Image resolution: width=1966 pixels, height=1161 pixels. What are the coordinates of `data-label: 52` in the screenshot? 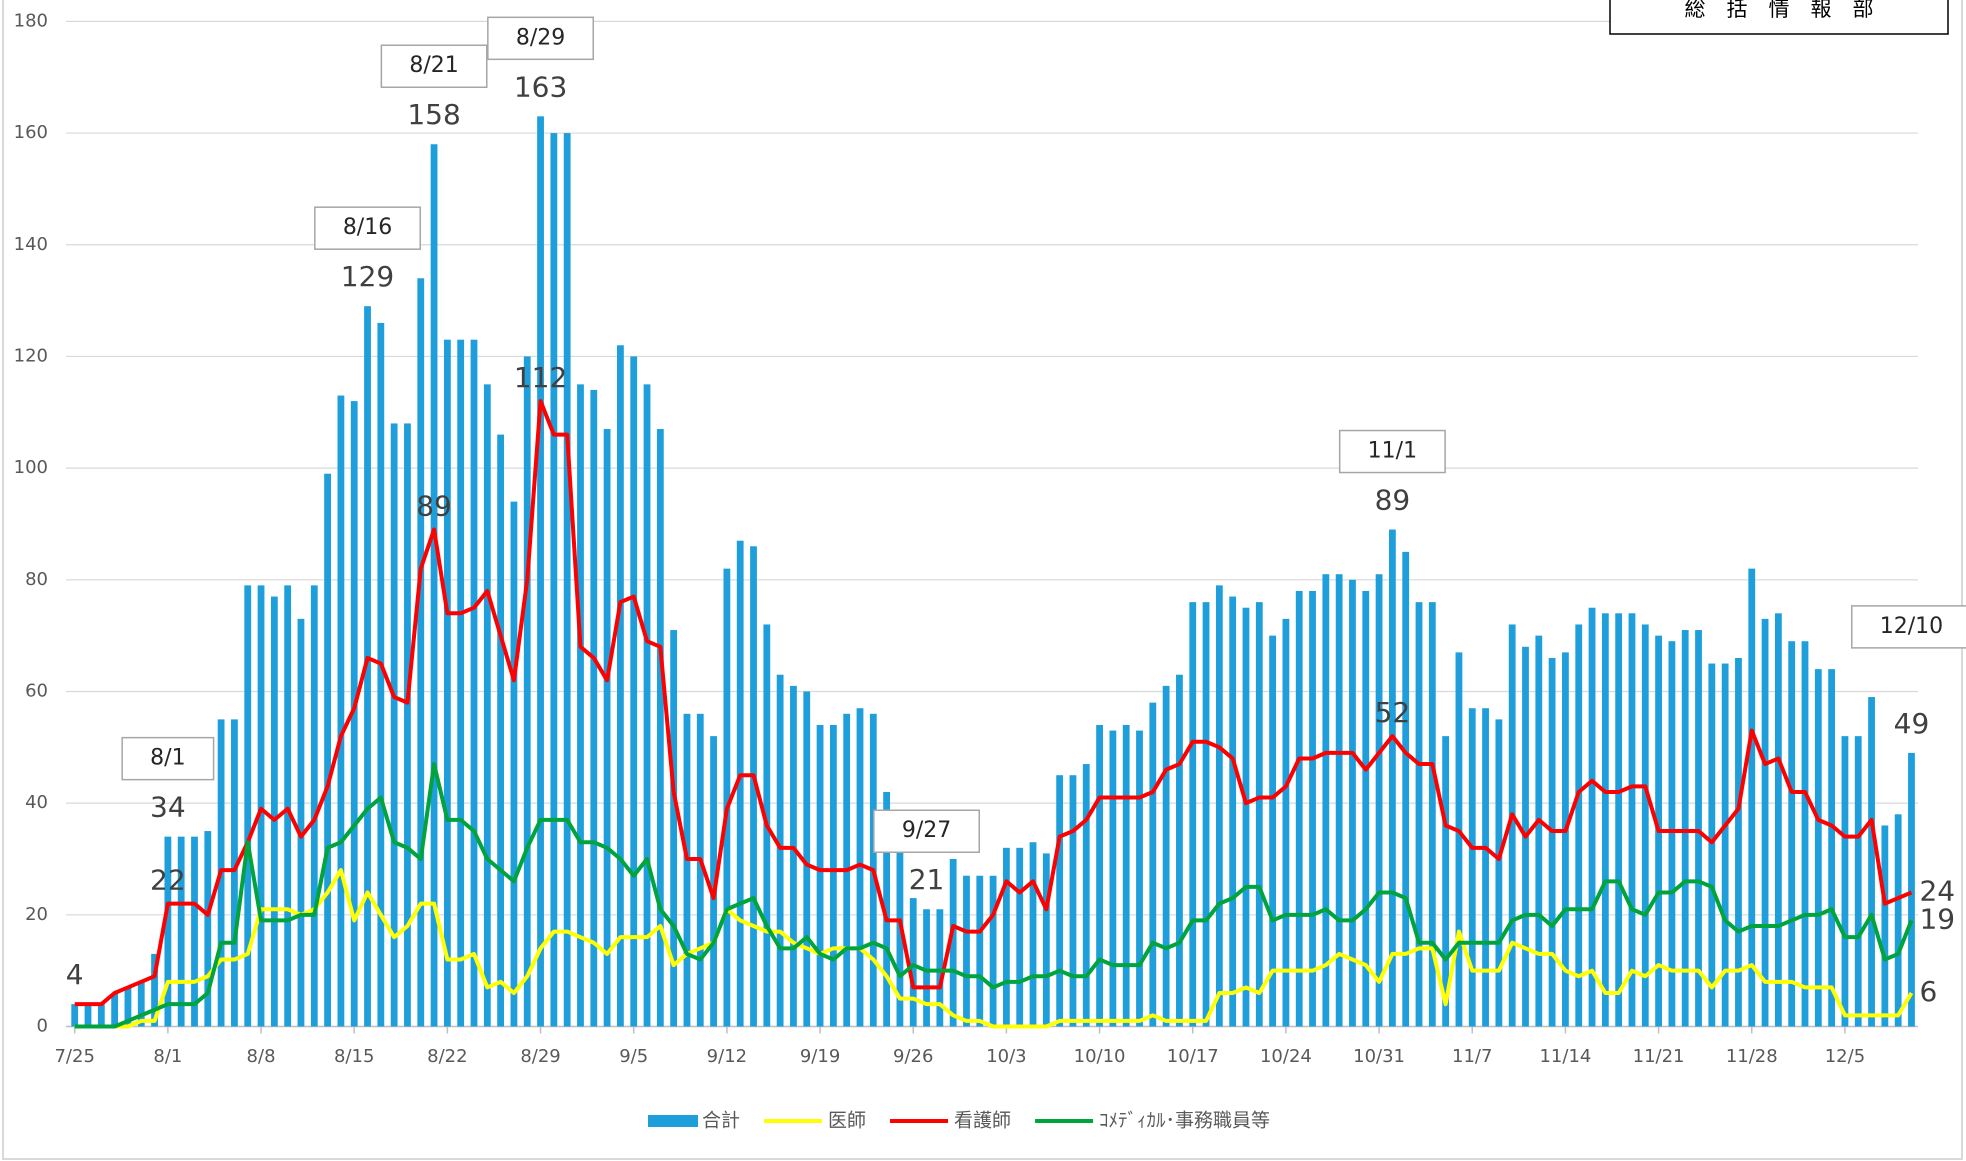 It's located at (1393, 712).